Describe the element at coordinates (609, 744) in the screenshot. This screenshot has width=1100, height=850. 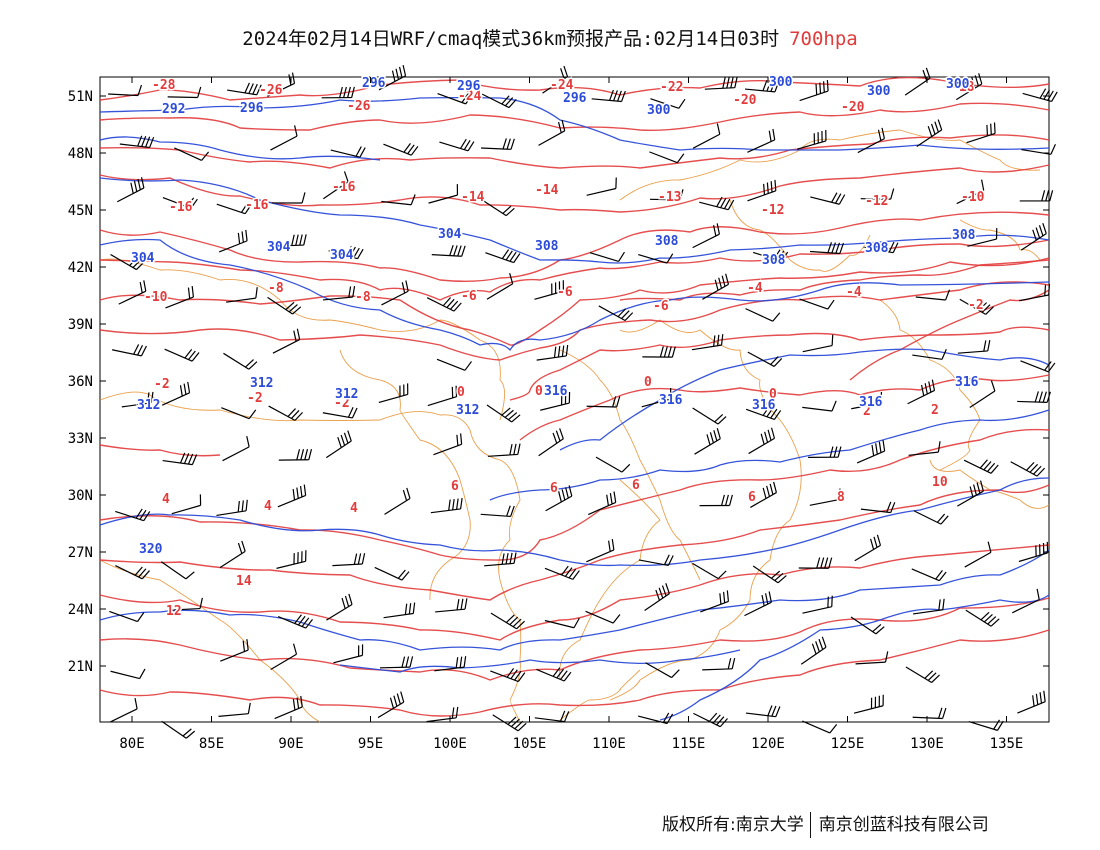
I see `lon-tick-label: 110E` at that location.